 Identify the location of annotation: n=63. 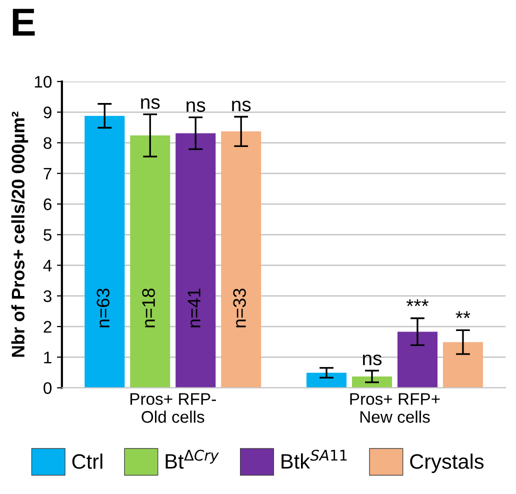
(103, 308).